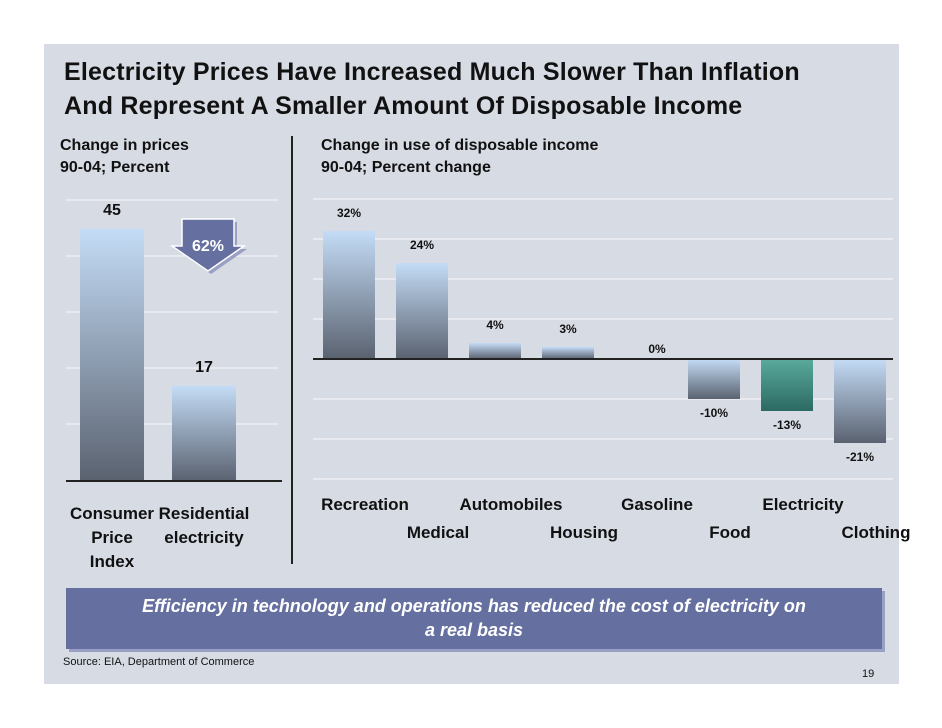 This screenshot has height=728, width=942. What do you see at coordinates (204, 526) in the screenshot?
I see `left-category-label: Residential electricity` at bounding box center [204, 526].